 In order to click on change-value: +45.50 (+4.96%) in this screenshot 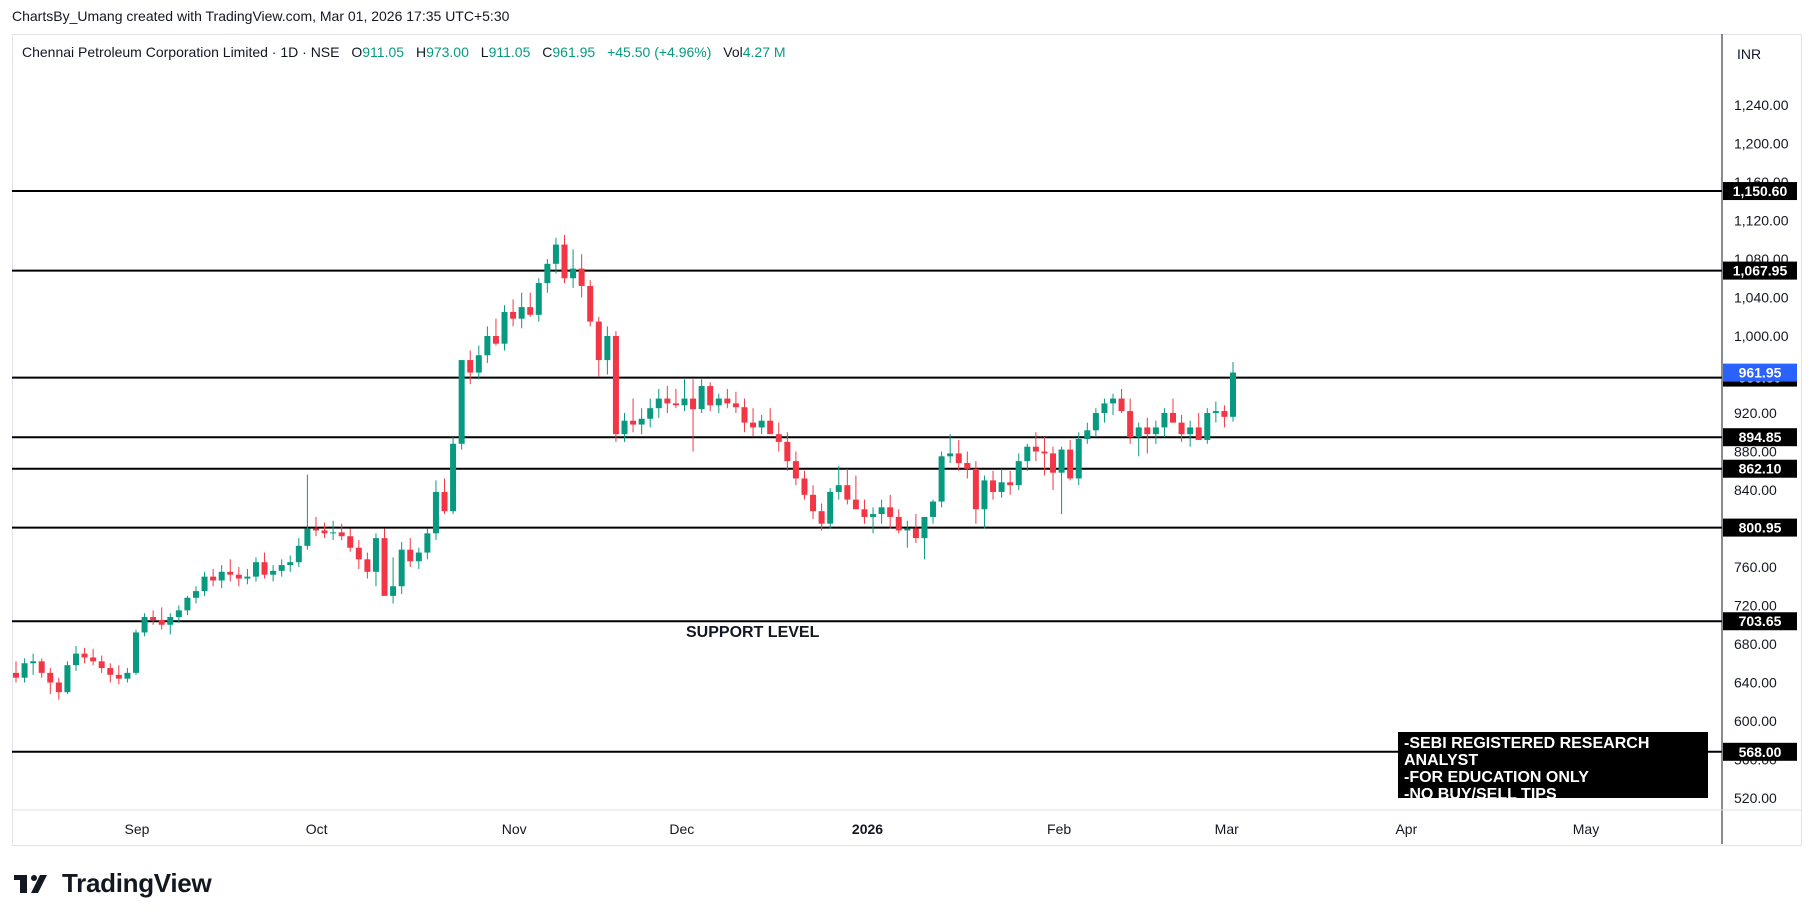, I will do `click(659, 52)`.